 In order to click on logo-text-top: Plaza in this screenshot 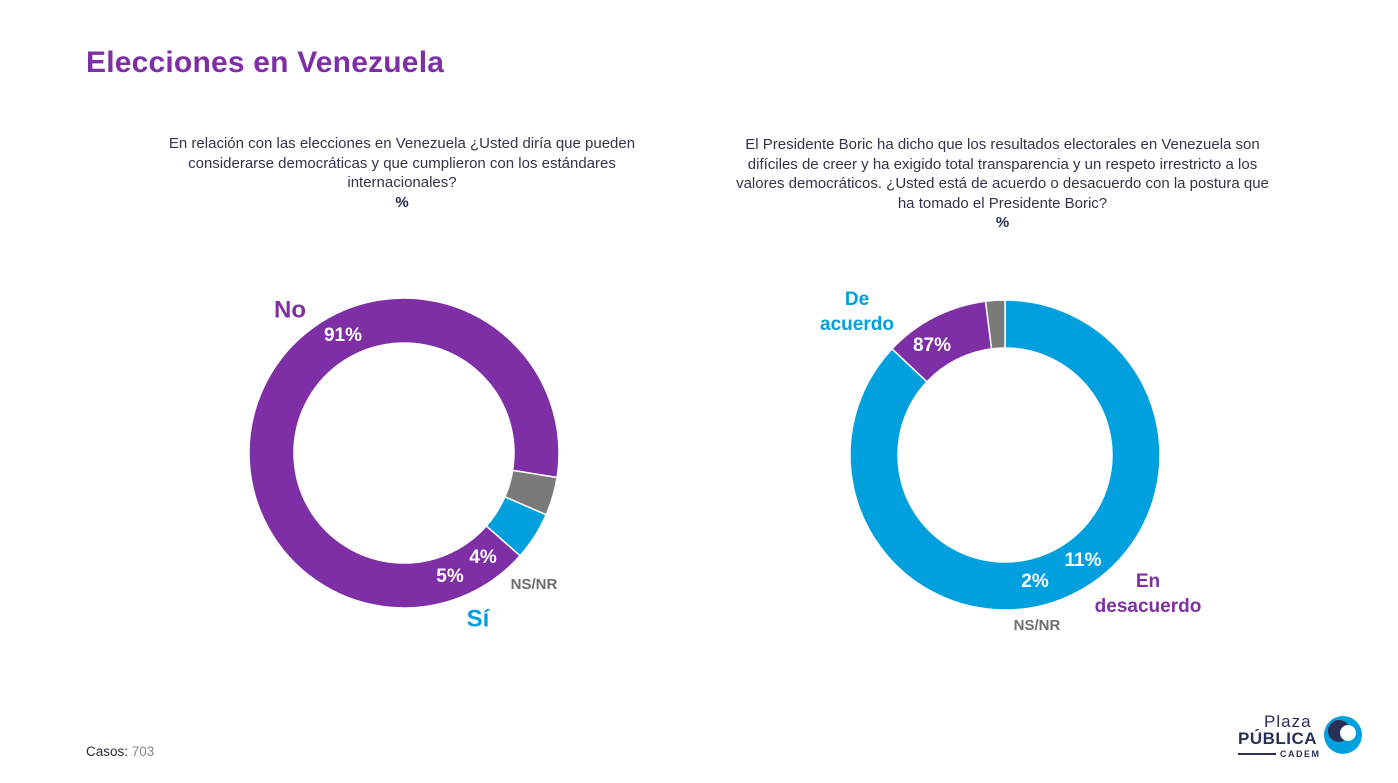, I will do `click(1288, 721)`.